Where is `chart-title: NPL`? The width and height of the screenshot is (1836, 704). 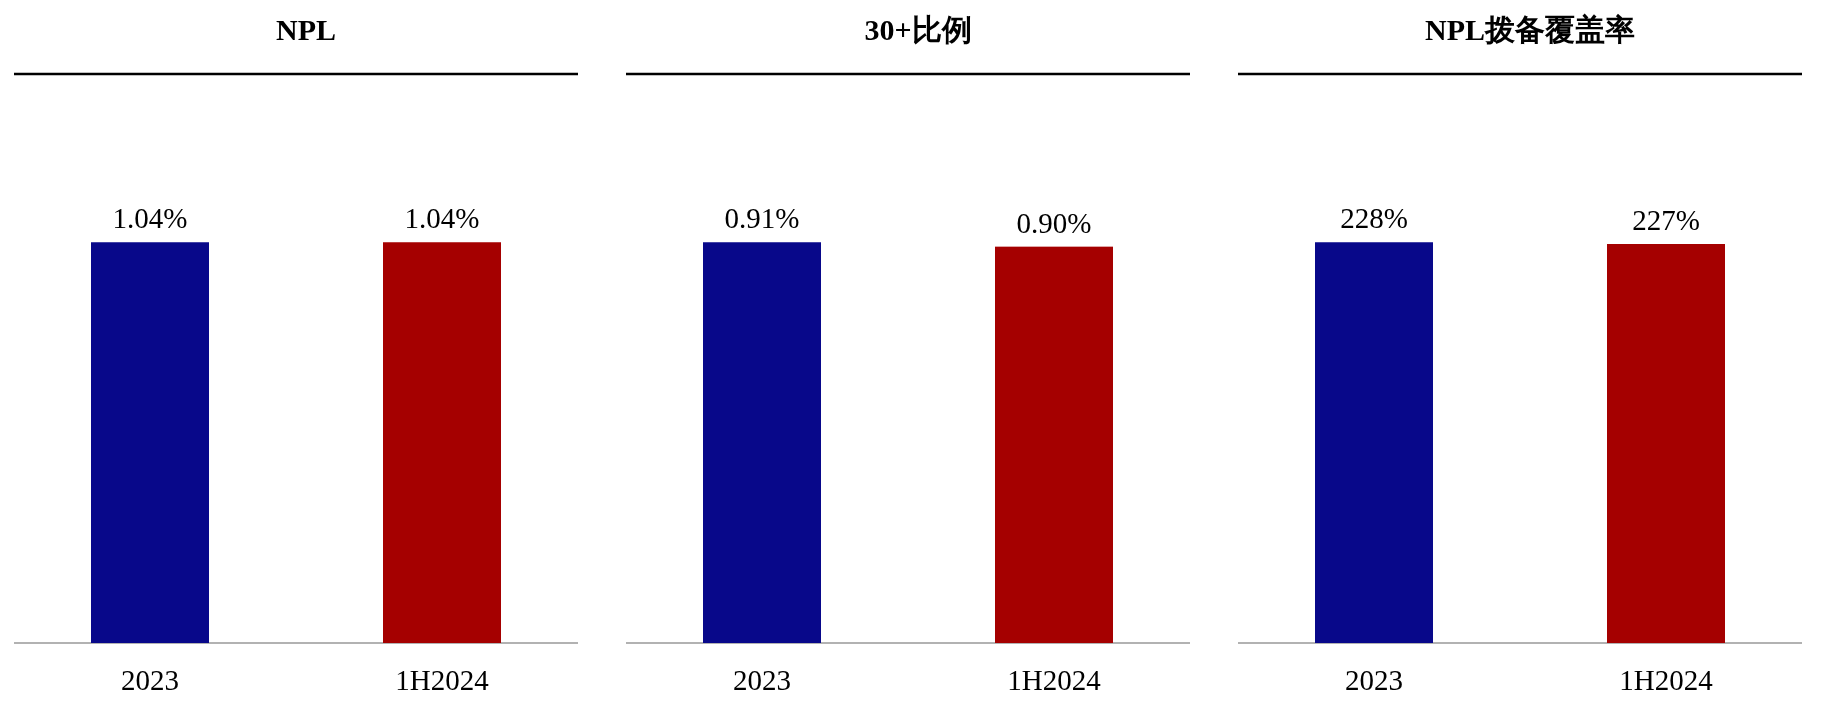
chart-title: NPL is located at coordinates (306, 29).